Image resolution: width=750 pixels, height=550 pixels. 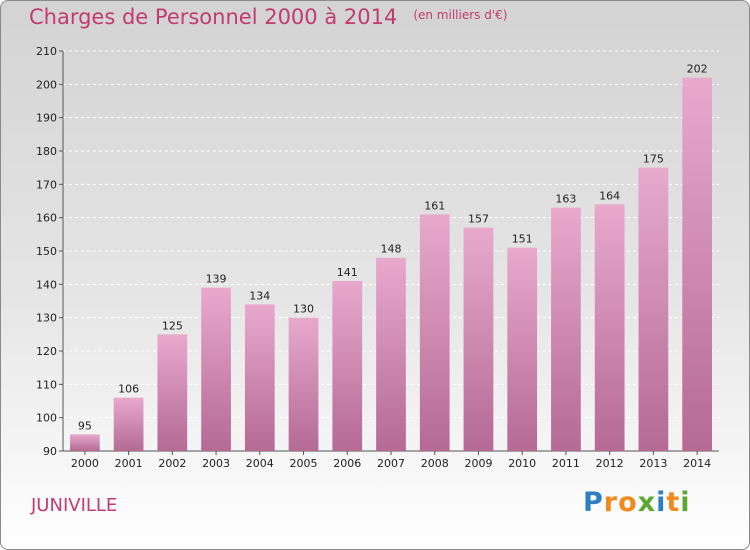 What do you see at coordinates (216, 279) in the screenshot?
I see `data-label: 139` at bounding box center [216, 279].